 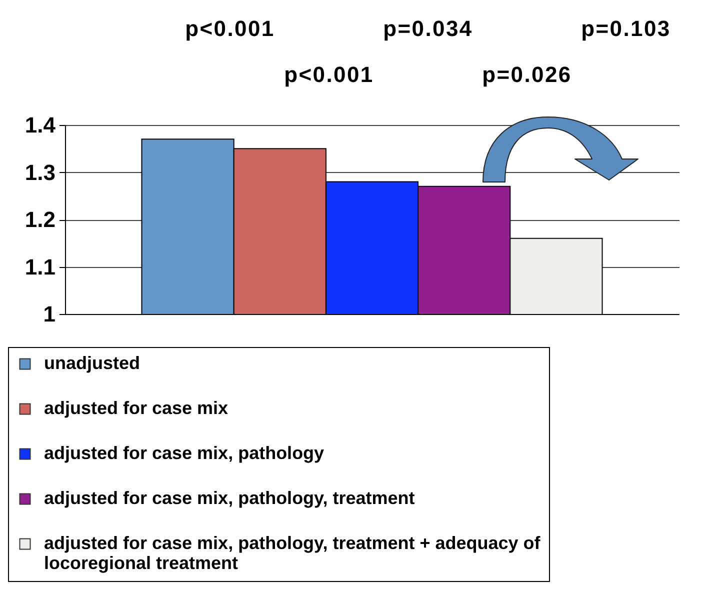 I want to click on legend-label: unadjusted, so click(x=92, y=363).